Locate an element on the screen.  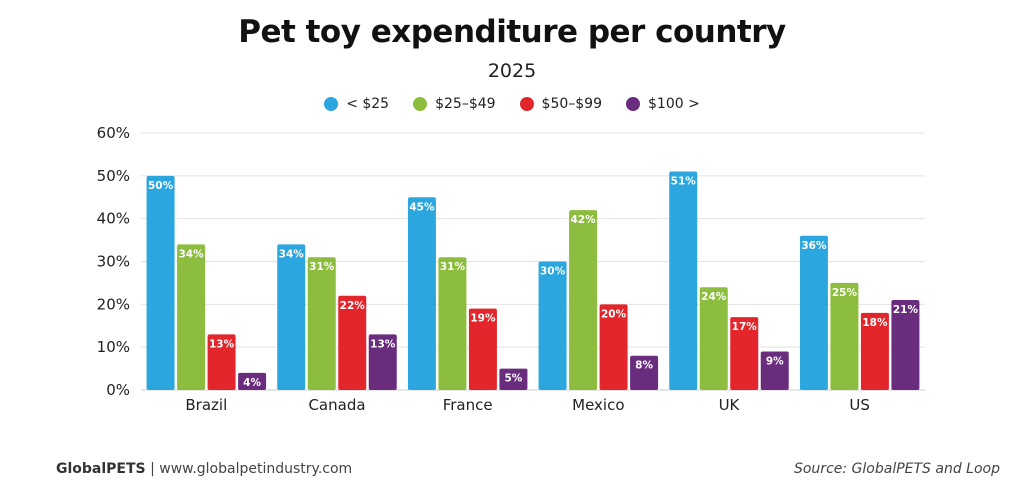
footer-credit: GlobalPETS | www.globalpetindustry.com is located at coordinates (204, 469).